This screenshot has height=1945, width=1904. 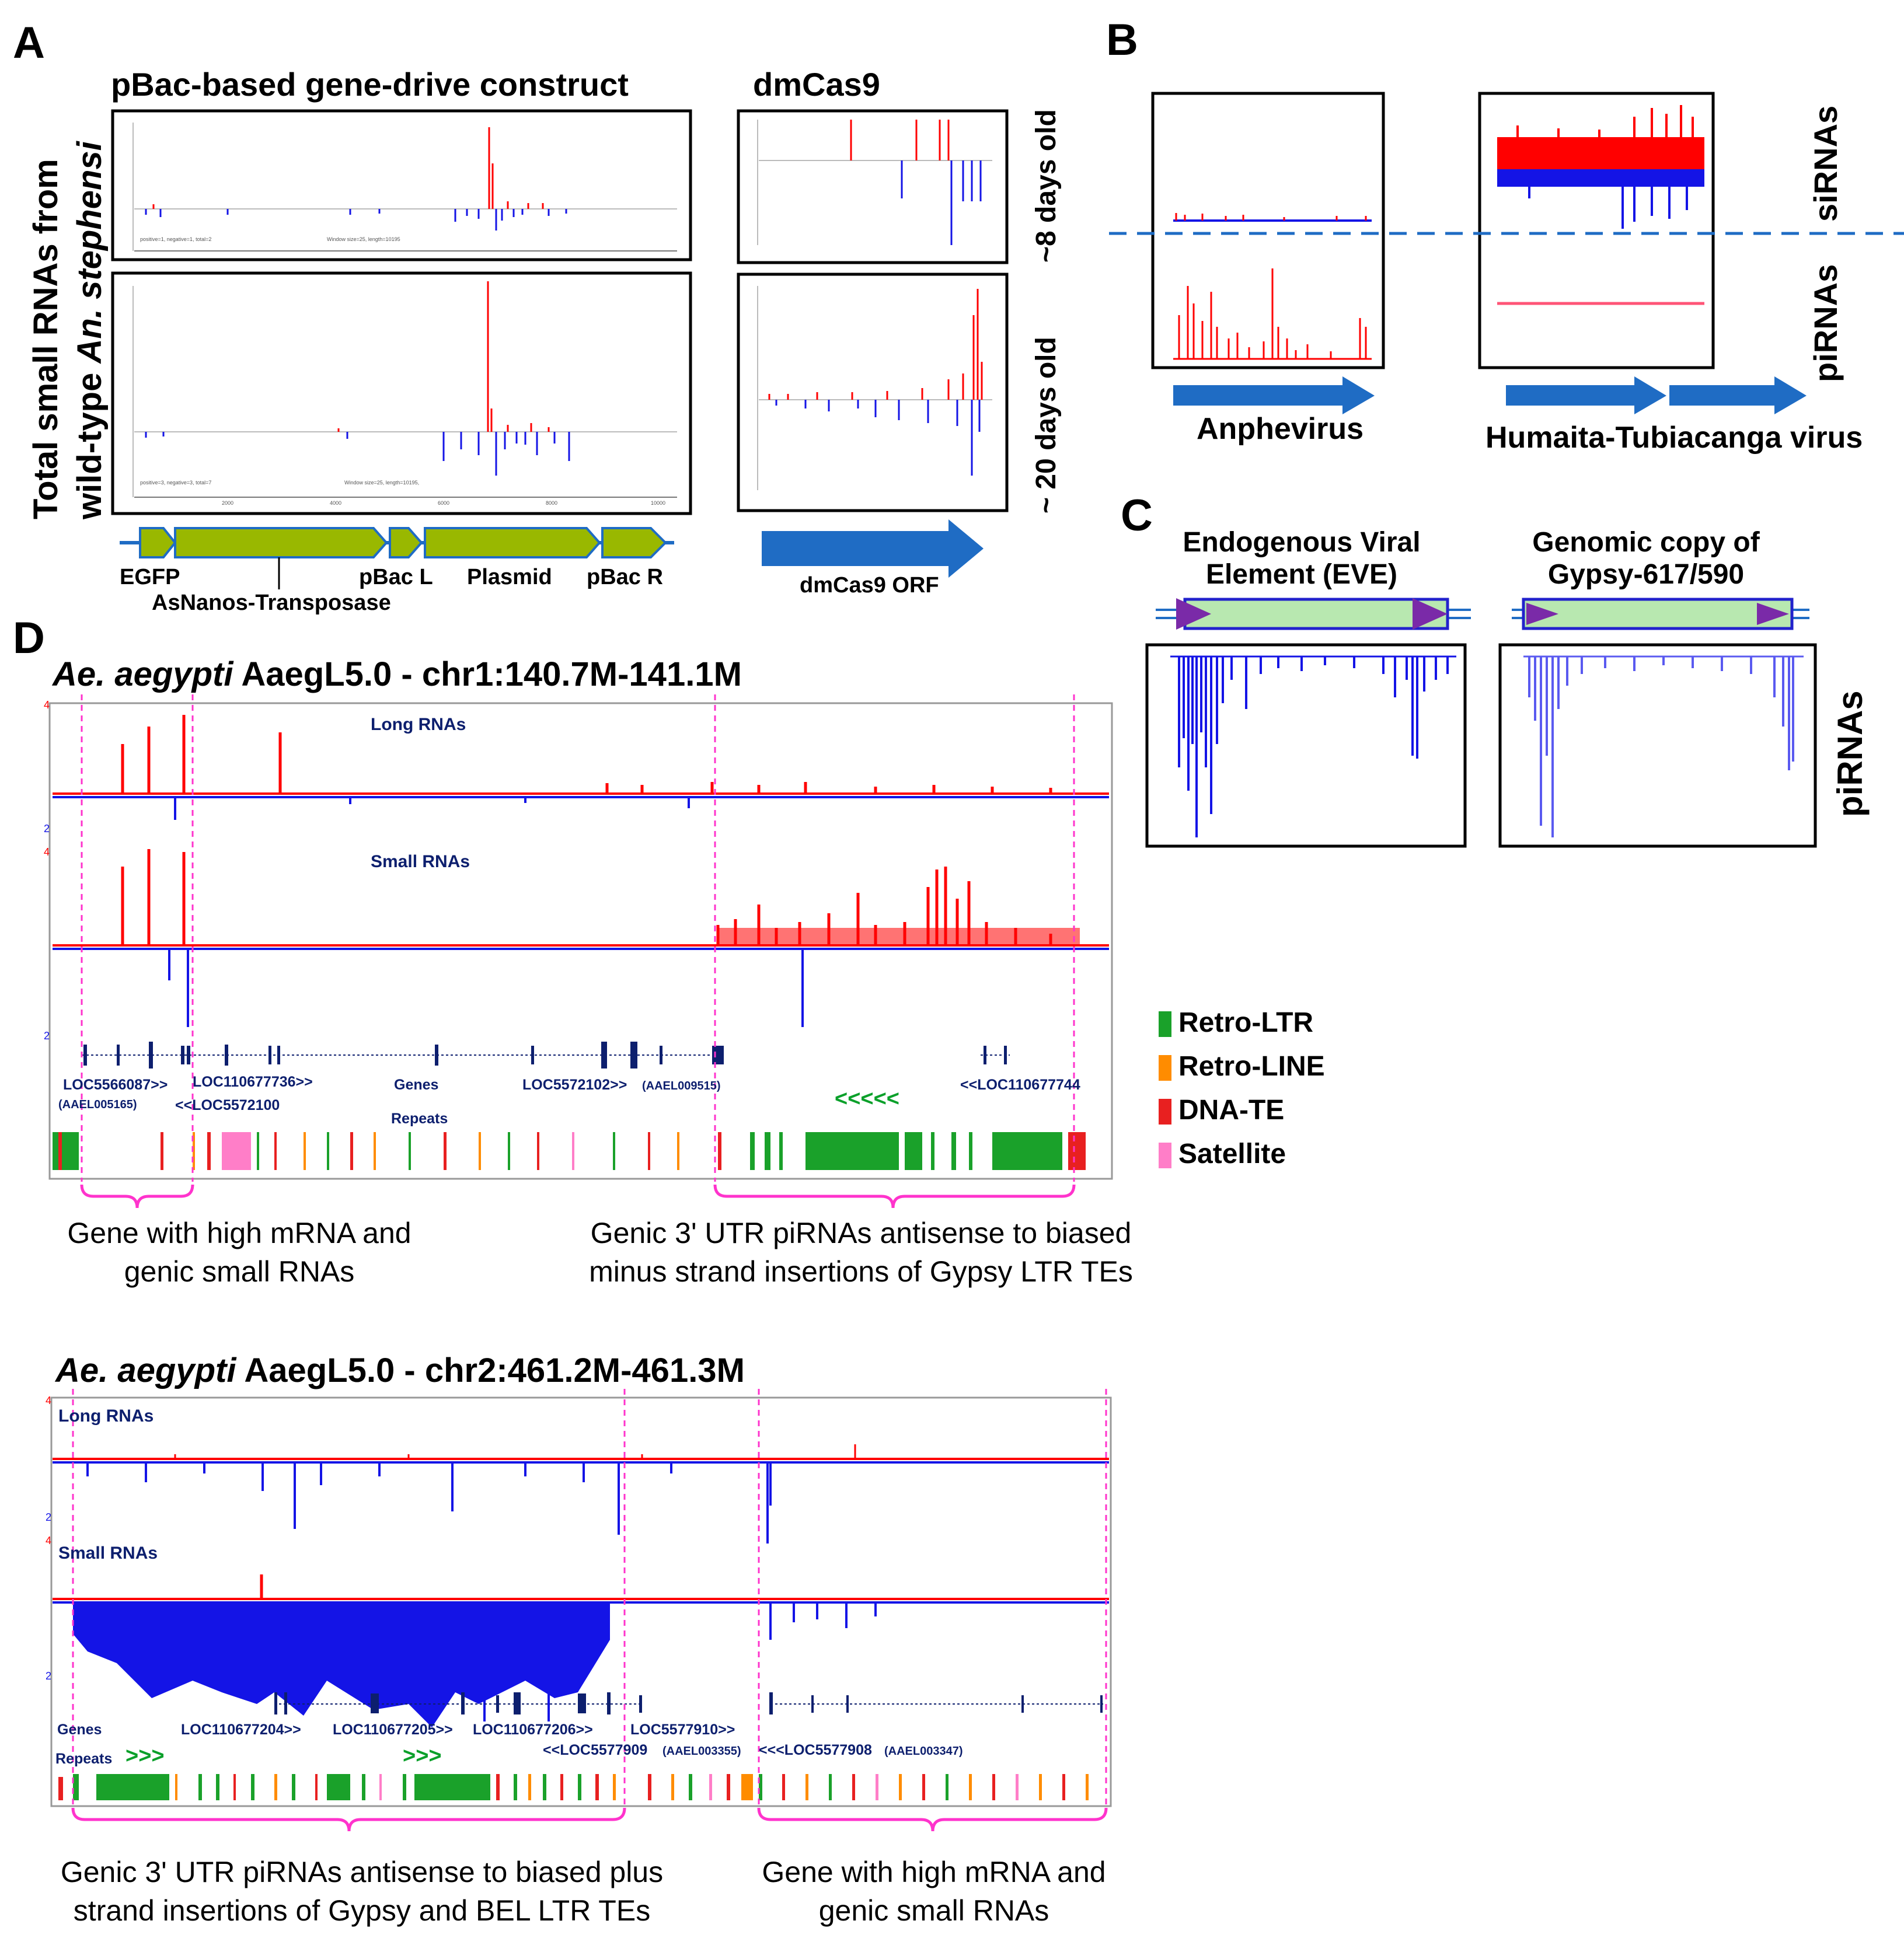 I want to click on d2-small-rna-antisense-reads, so click(x=475, y=1664).